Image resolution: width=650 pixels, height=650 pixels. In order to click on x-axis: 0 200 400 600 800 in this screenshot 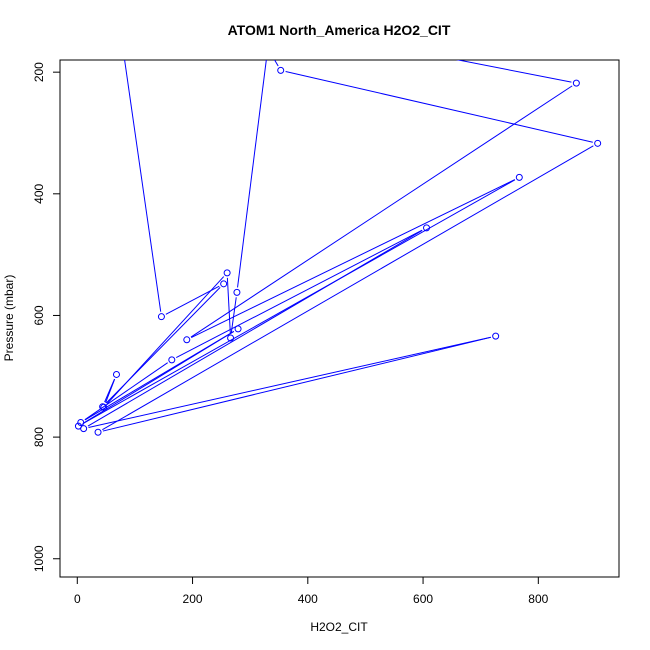, I will do `click(311, 591)`.